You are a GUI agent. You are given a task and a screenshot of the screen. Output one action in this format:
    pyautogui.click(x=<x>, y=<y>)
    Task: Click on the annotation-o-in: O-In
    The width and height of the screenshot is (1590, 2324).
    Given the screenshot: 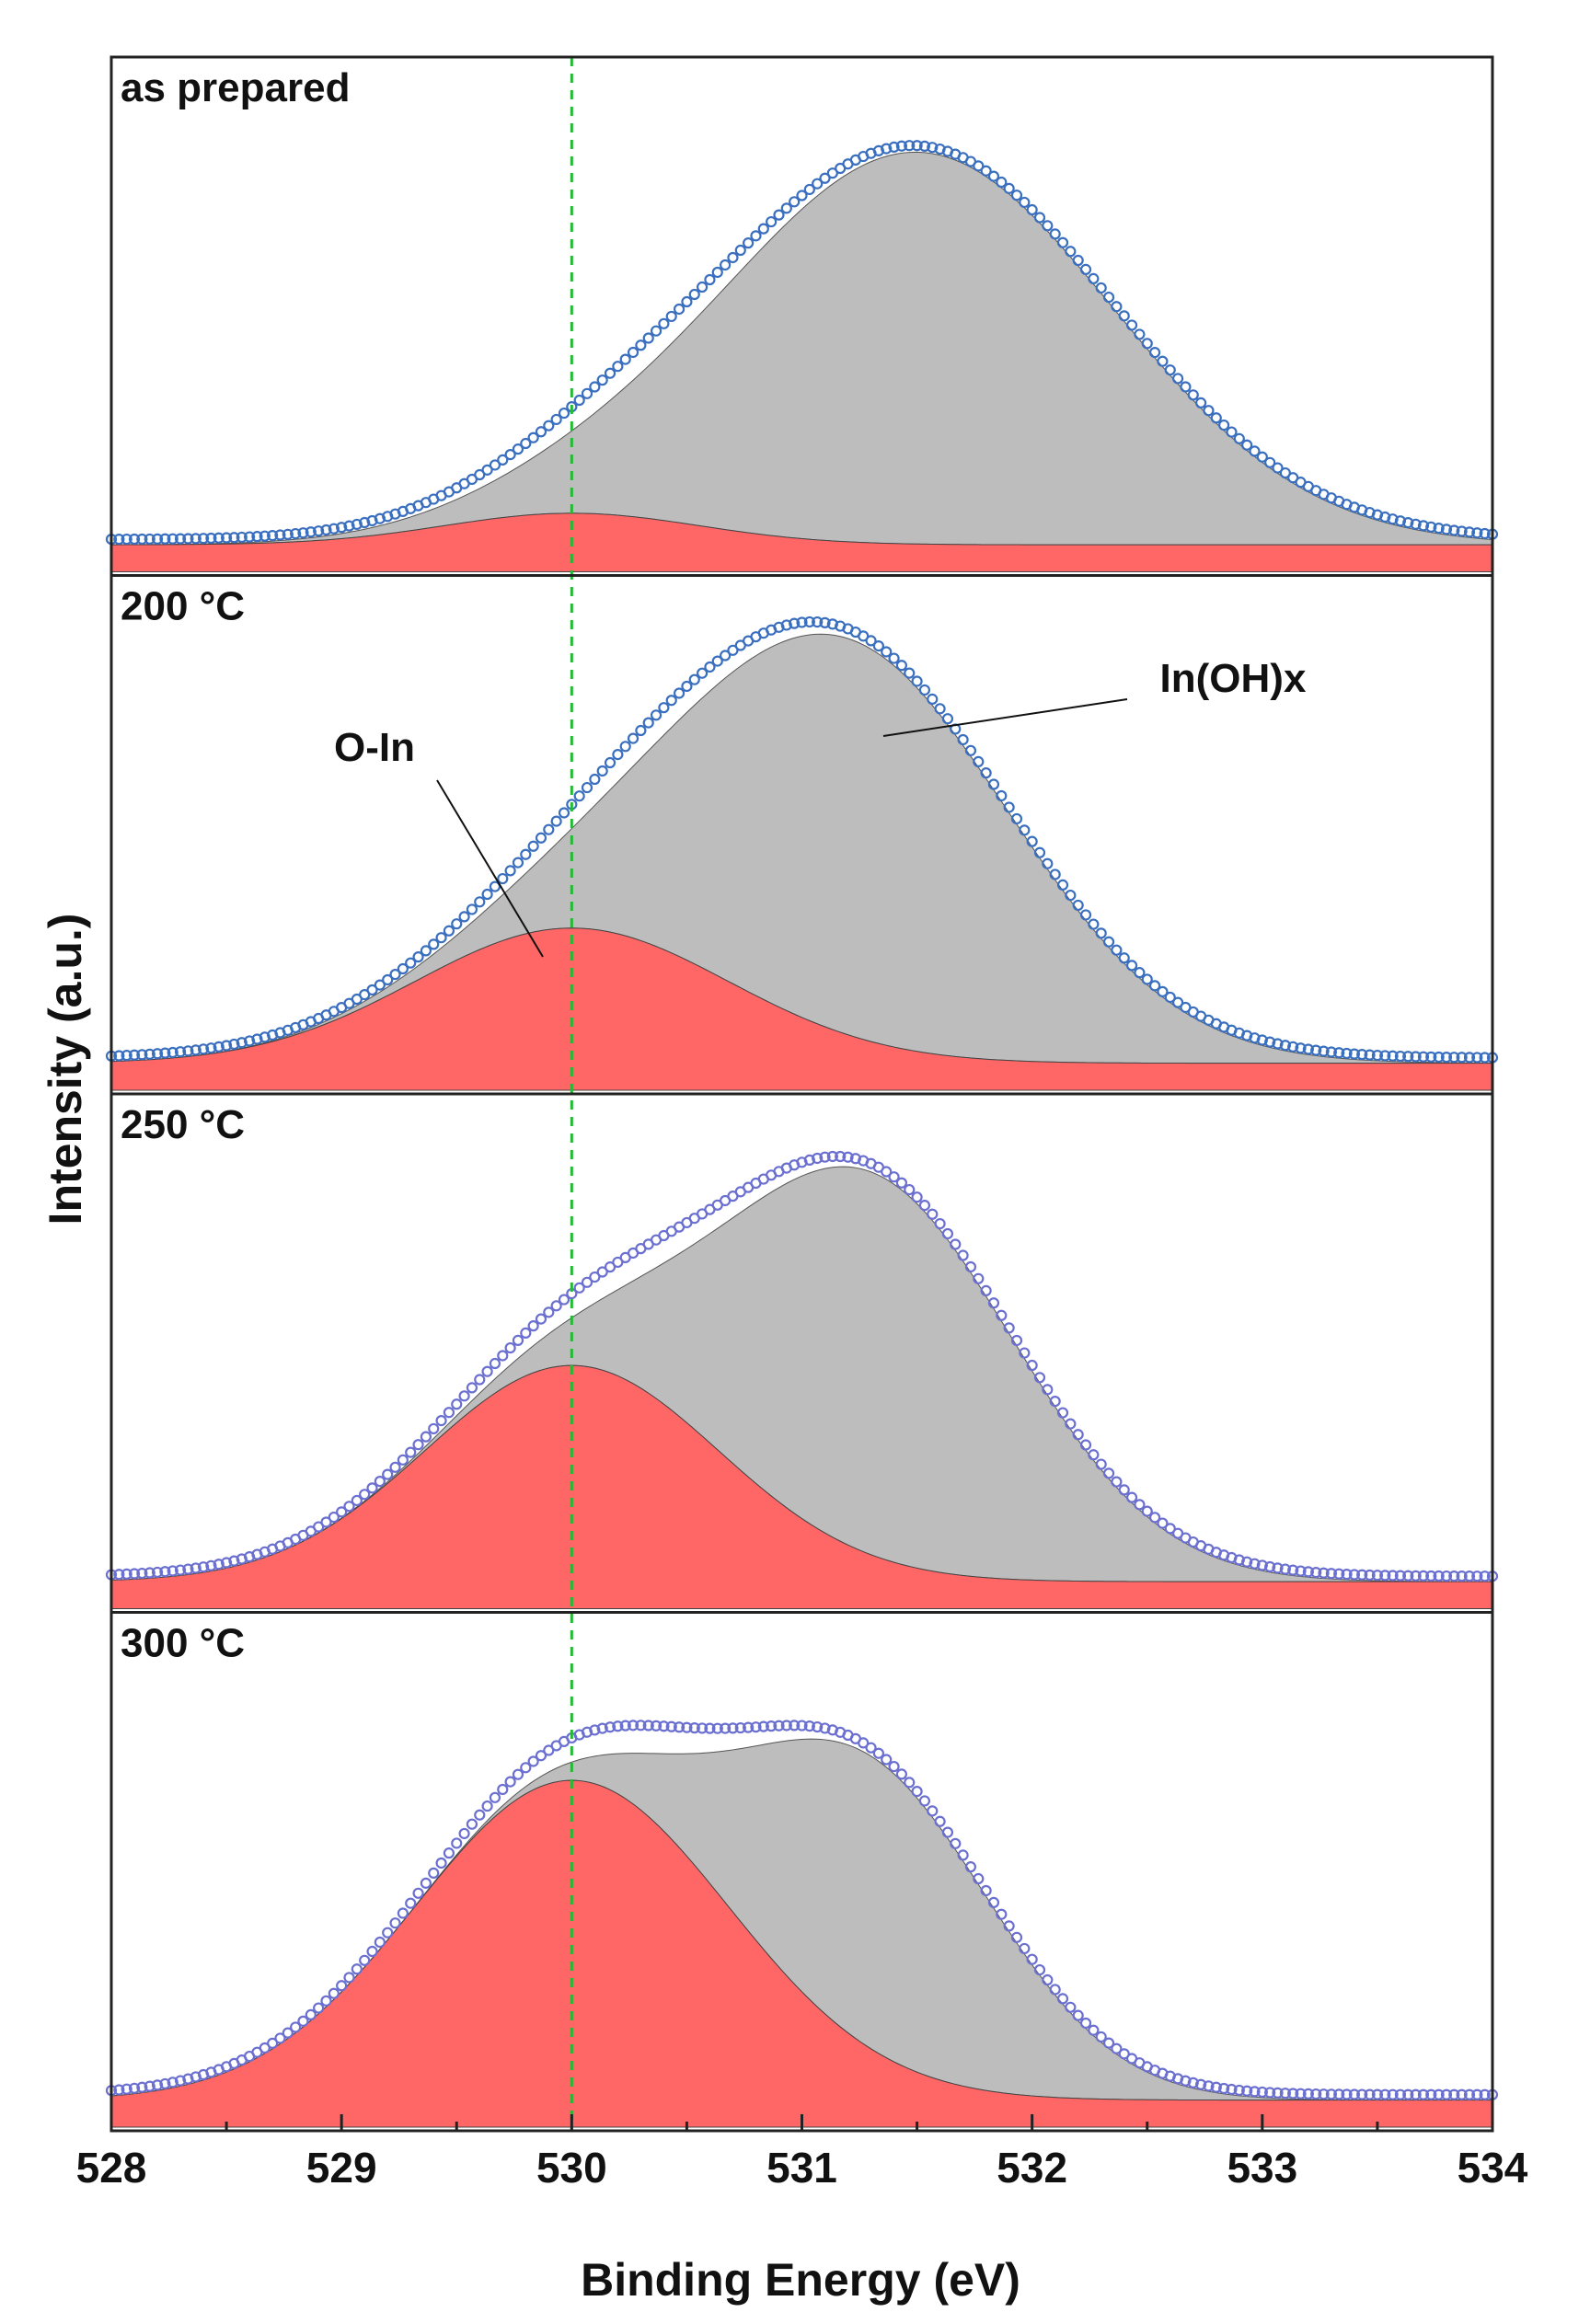 What is the action you would take?
    pyautogui.click(x=374, y=747)
    